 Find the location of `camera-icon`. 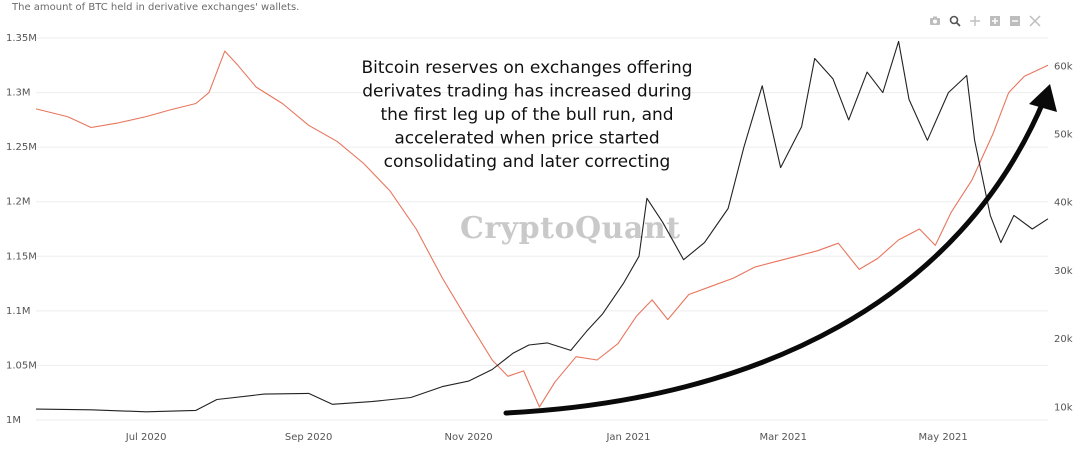

camera-icon is located at coordinates (935, 21).